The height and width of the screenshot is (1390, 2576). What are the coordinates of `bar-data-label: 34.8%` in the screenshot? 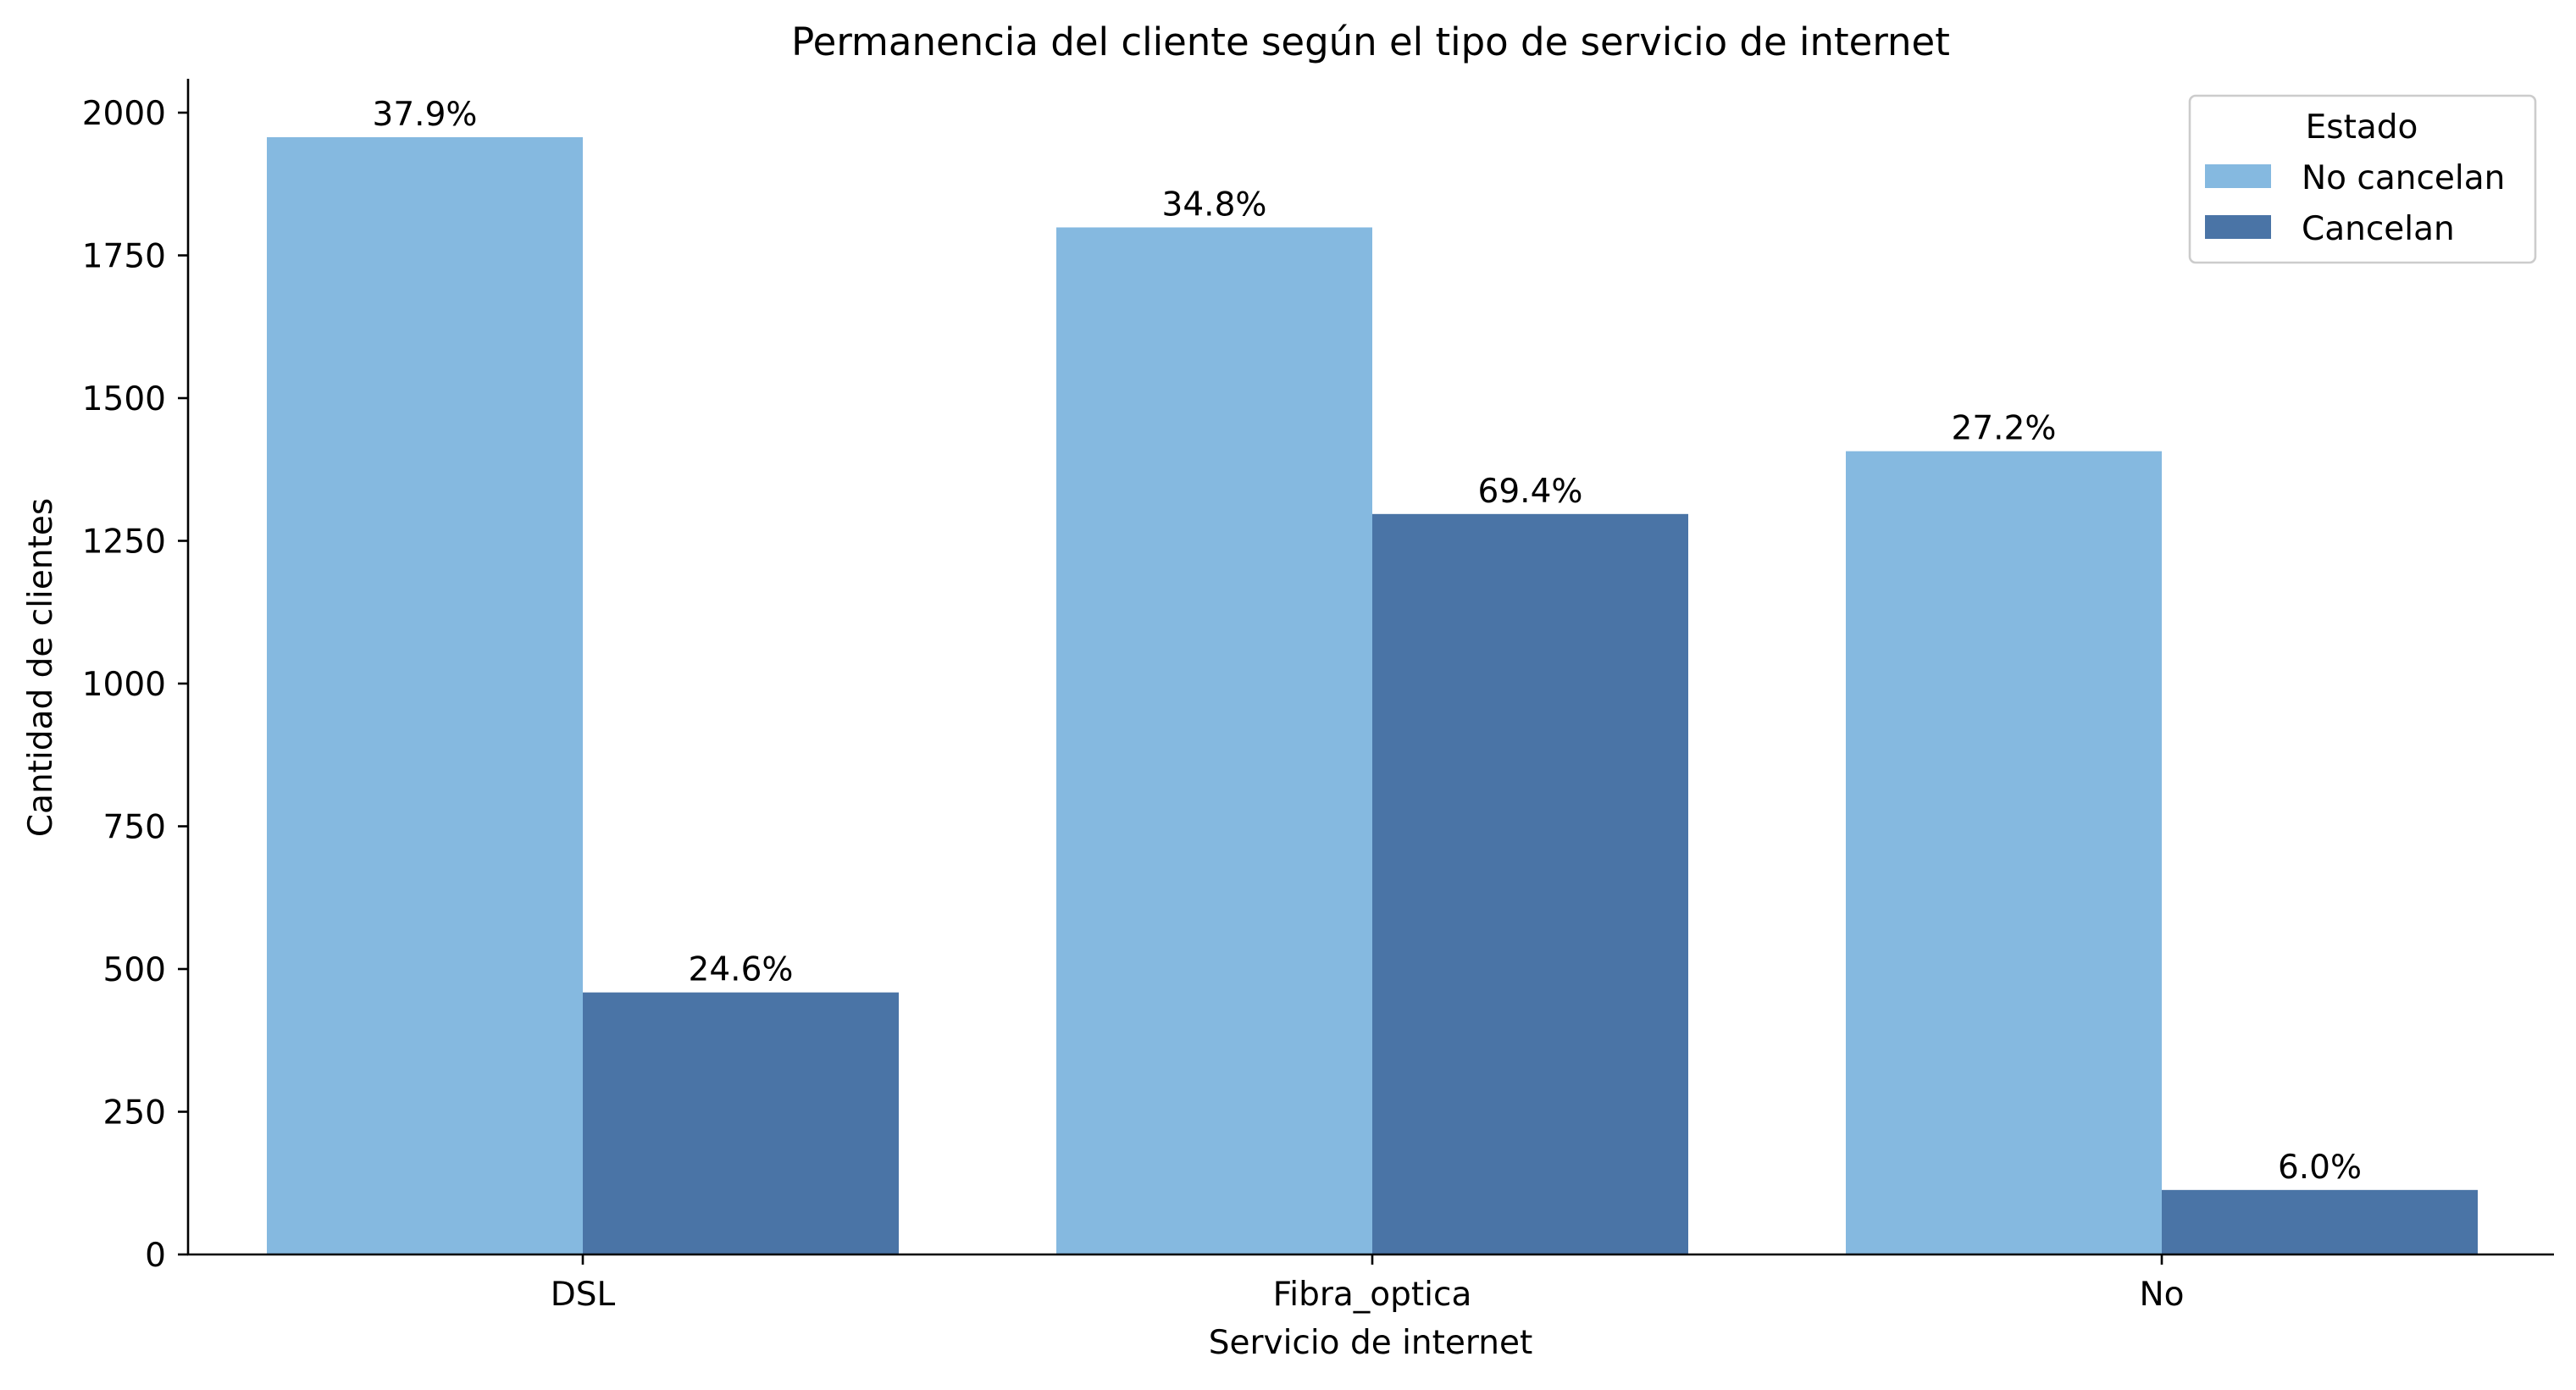 It's located at (1214, 205).